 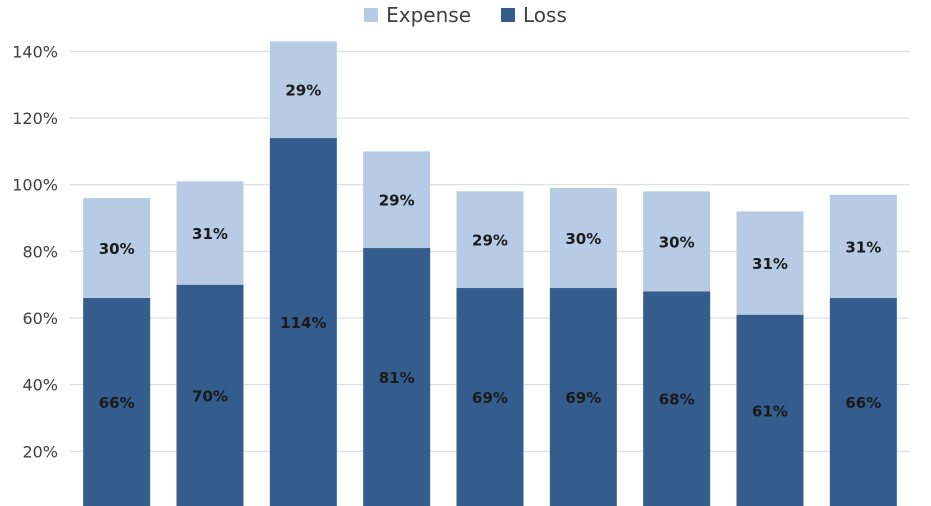 I want to click on data-label-loss: 68%, so click(x=677, y=400).